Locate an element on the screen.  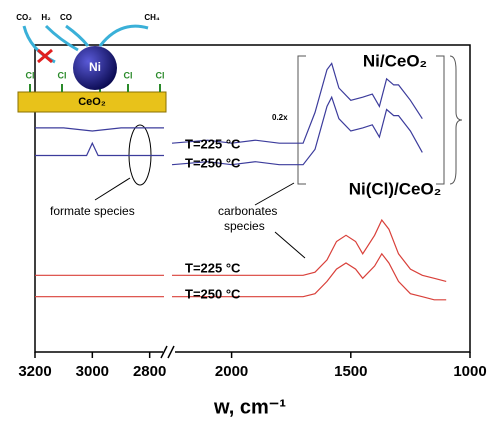
x-axis-label: w, cm⁻¹ is located at coordinates (249, 407).